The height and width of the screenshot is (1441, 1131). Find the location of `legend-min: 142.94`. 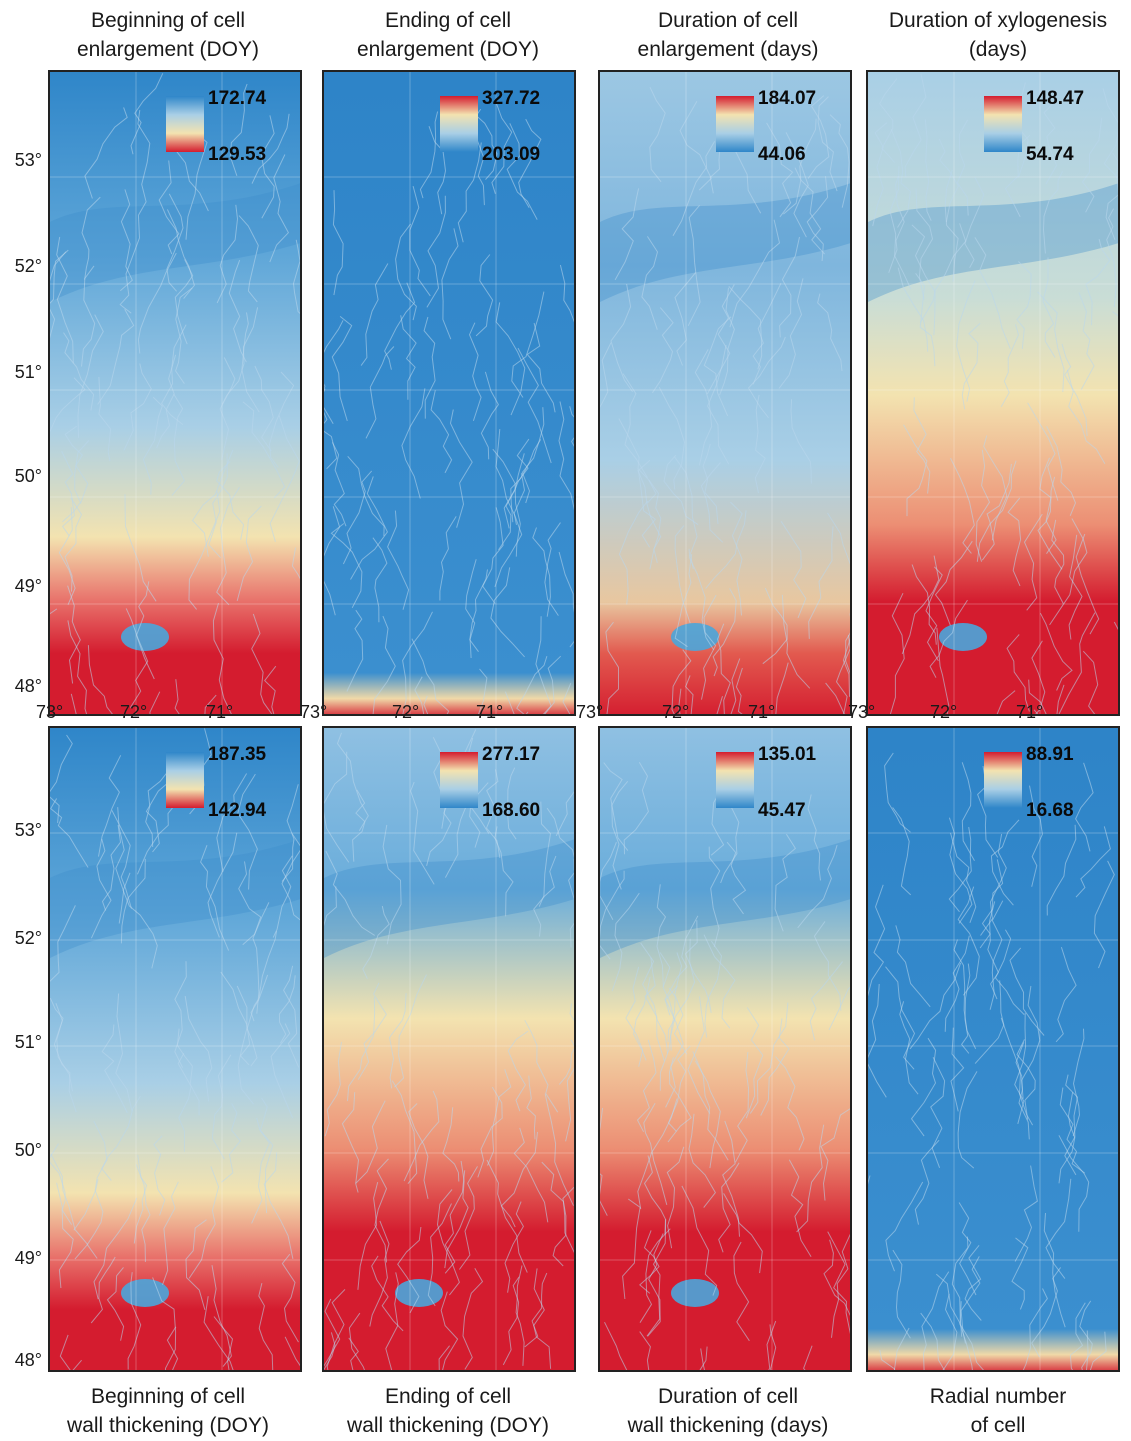

legend-min: 142.94 is located at coordinates (237, 810).